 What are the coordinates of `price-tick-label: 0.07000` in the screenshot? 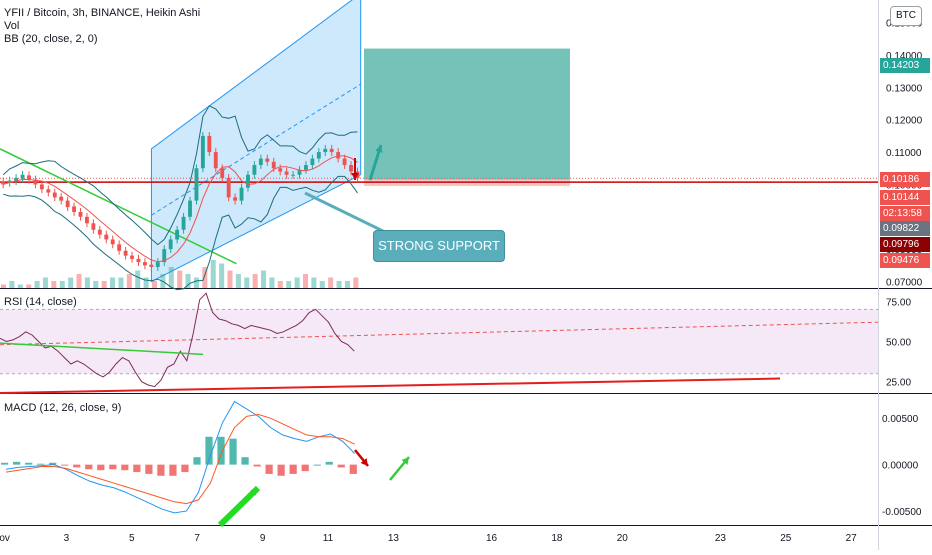 It's located at (904, 283).